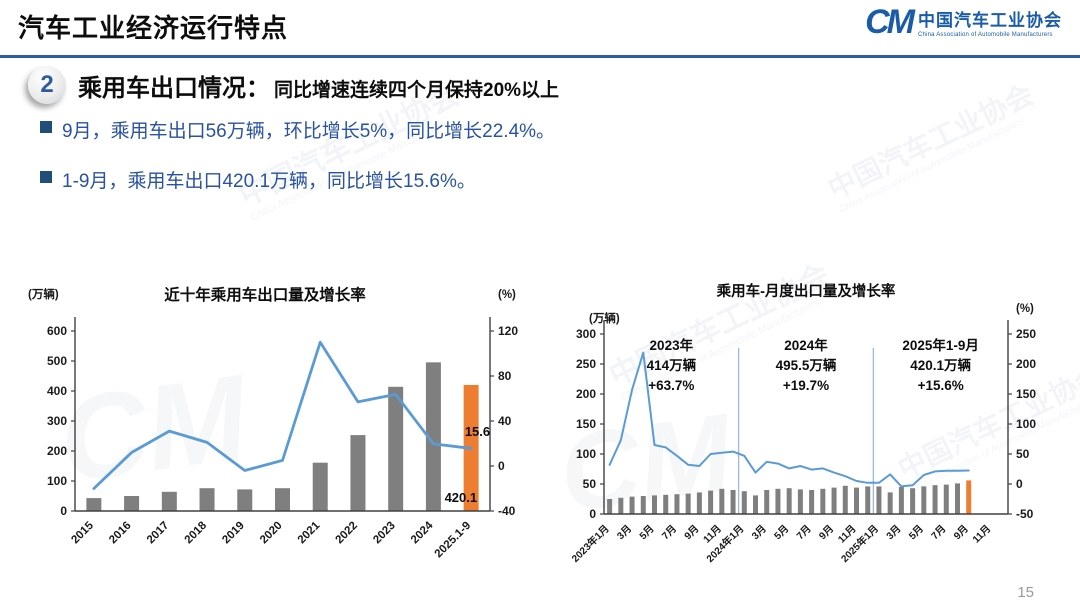 The height and width of the screenshot is (607, 1080). What do you see at coordinates (1025, 514) in the screenshot?
I see `svg-text: -50` at bounding box center [1025, 514].